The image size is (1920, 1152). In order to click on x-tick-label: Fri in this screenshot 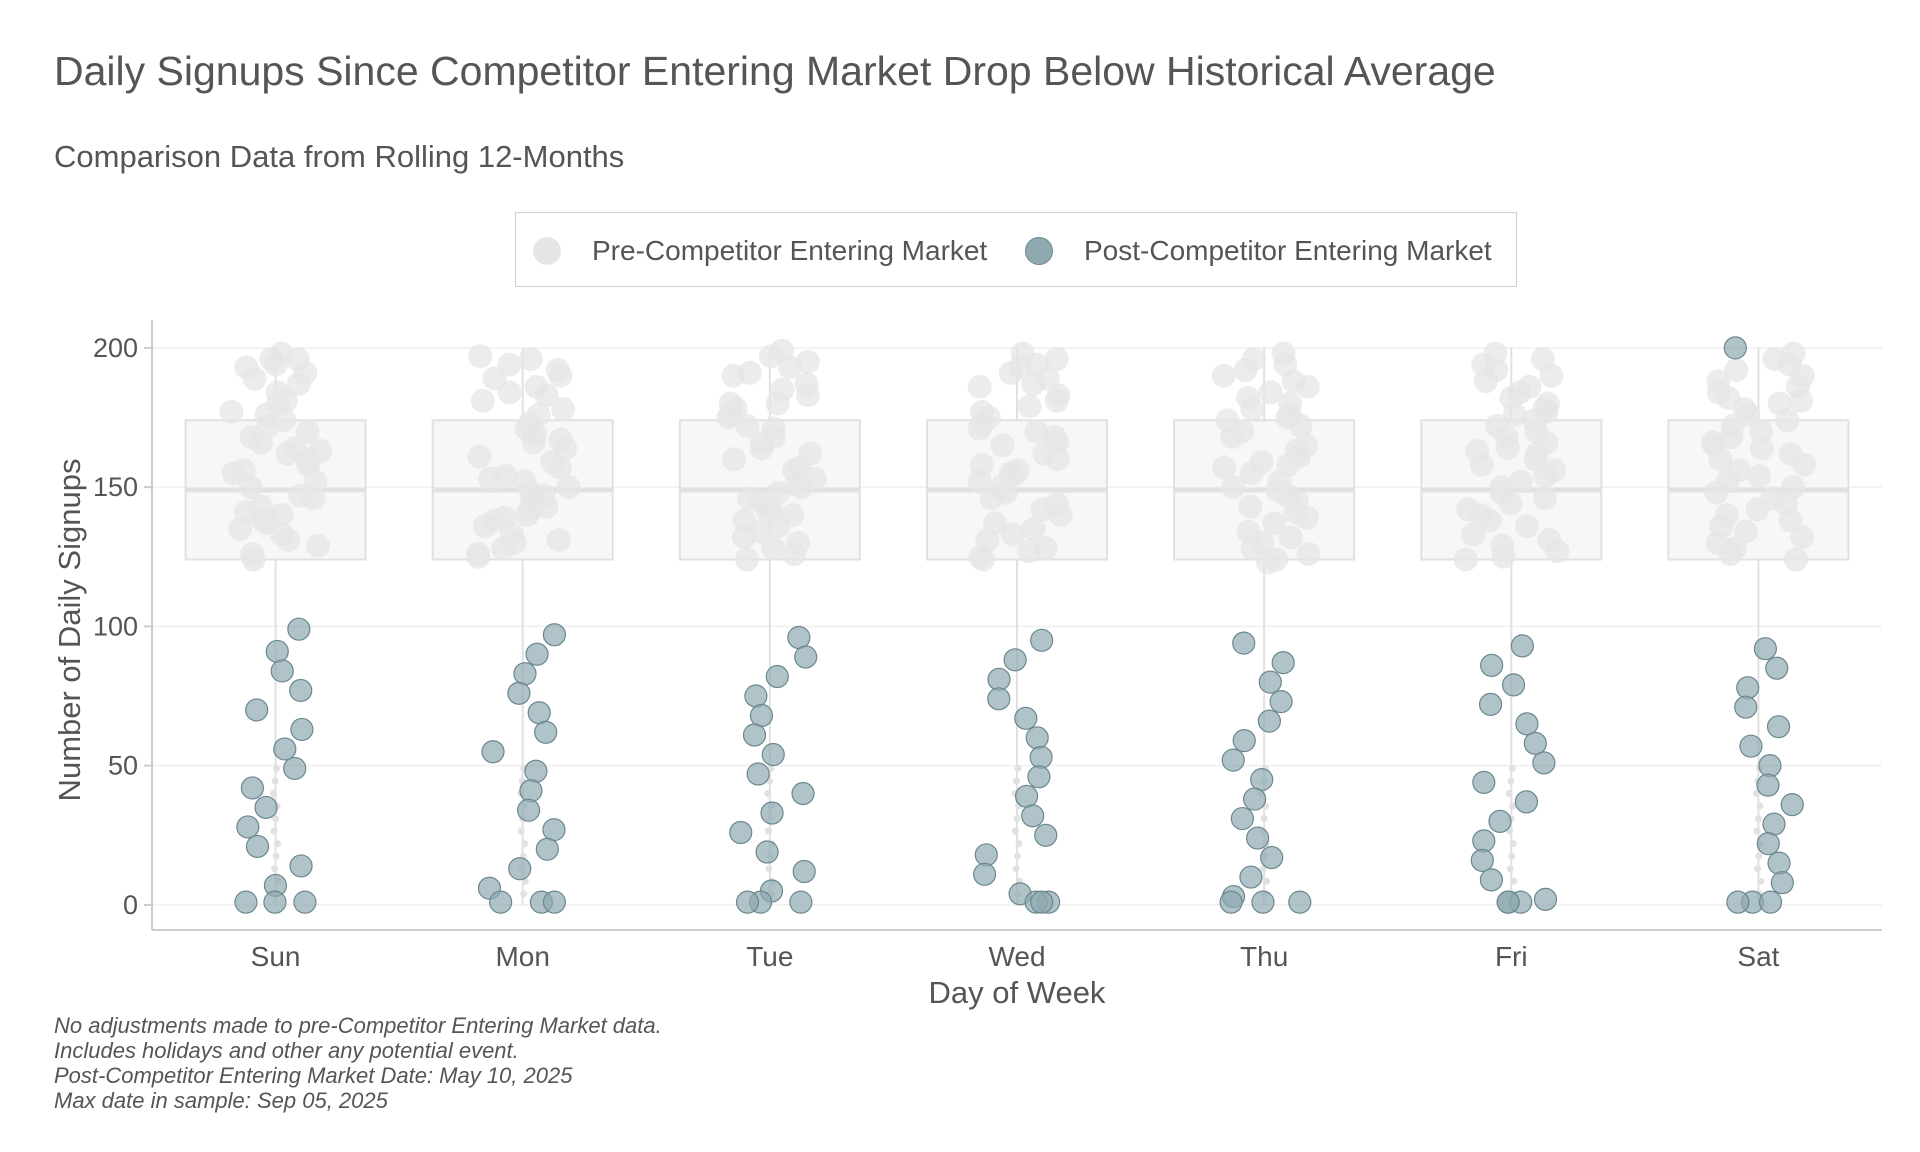, I will do `click(1511, 956)`.